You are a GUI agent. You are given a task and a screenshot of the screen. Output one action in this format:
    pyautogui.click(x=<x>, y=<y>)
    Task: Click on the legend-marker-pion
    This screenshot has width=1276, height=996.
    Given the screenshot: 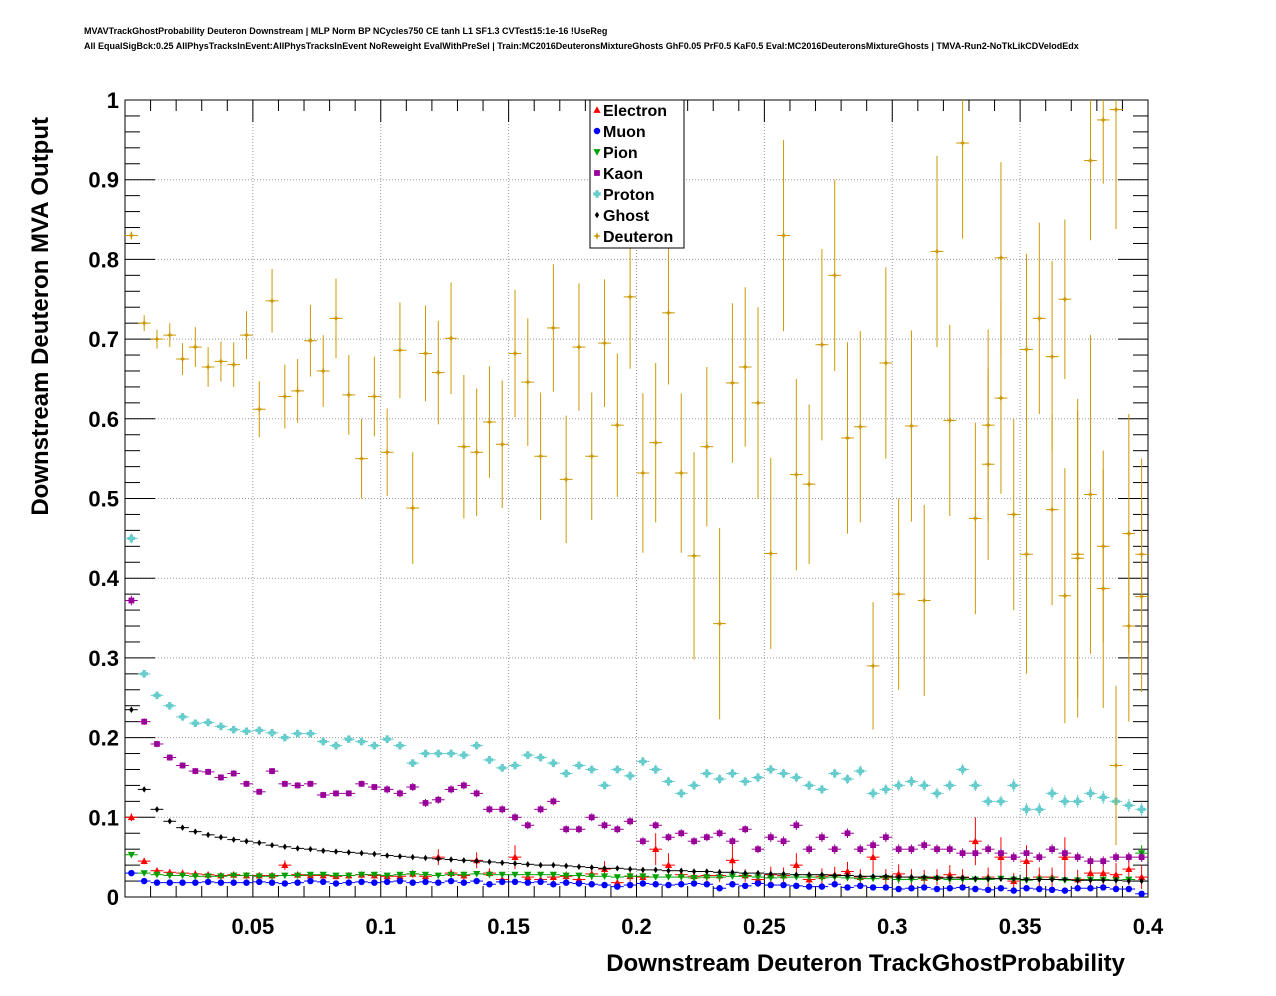 What is the action you would take?
    pyautogui.click(x=597, y=152)
    